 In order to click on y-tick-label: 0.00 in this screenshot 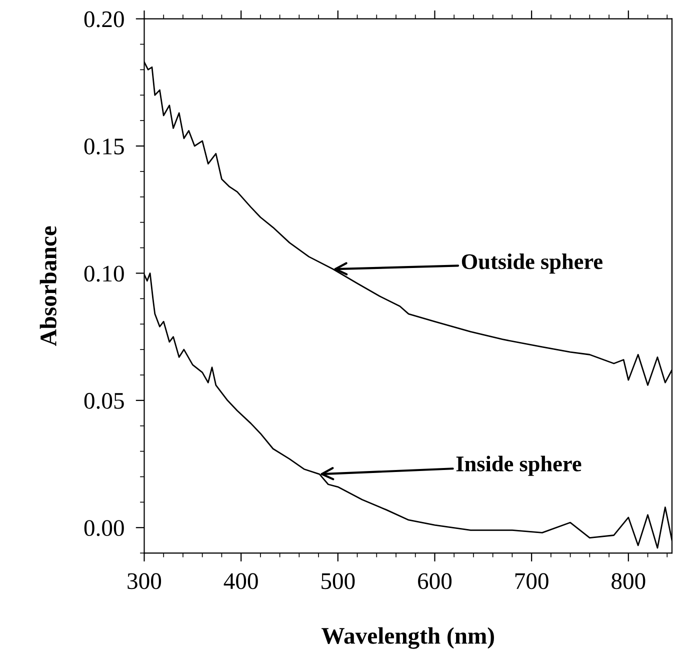, I will do `click(104, 528)`.